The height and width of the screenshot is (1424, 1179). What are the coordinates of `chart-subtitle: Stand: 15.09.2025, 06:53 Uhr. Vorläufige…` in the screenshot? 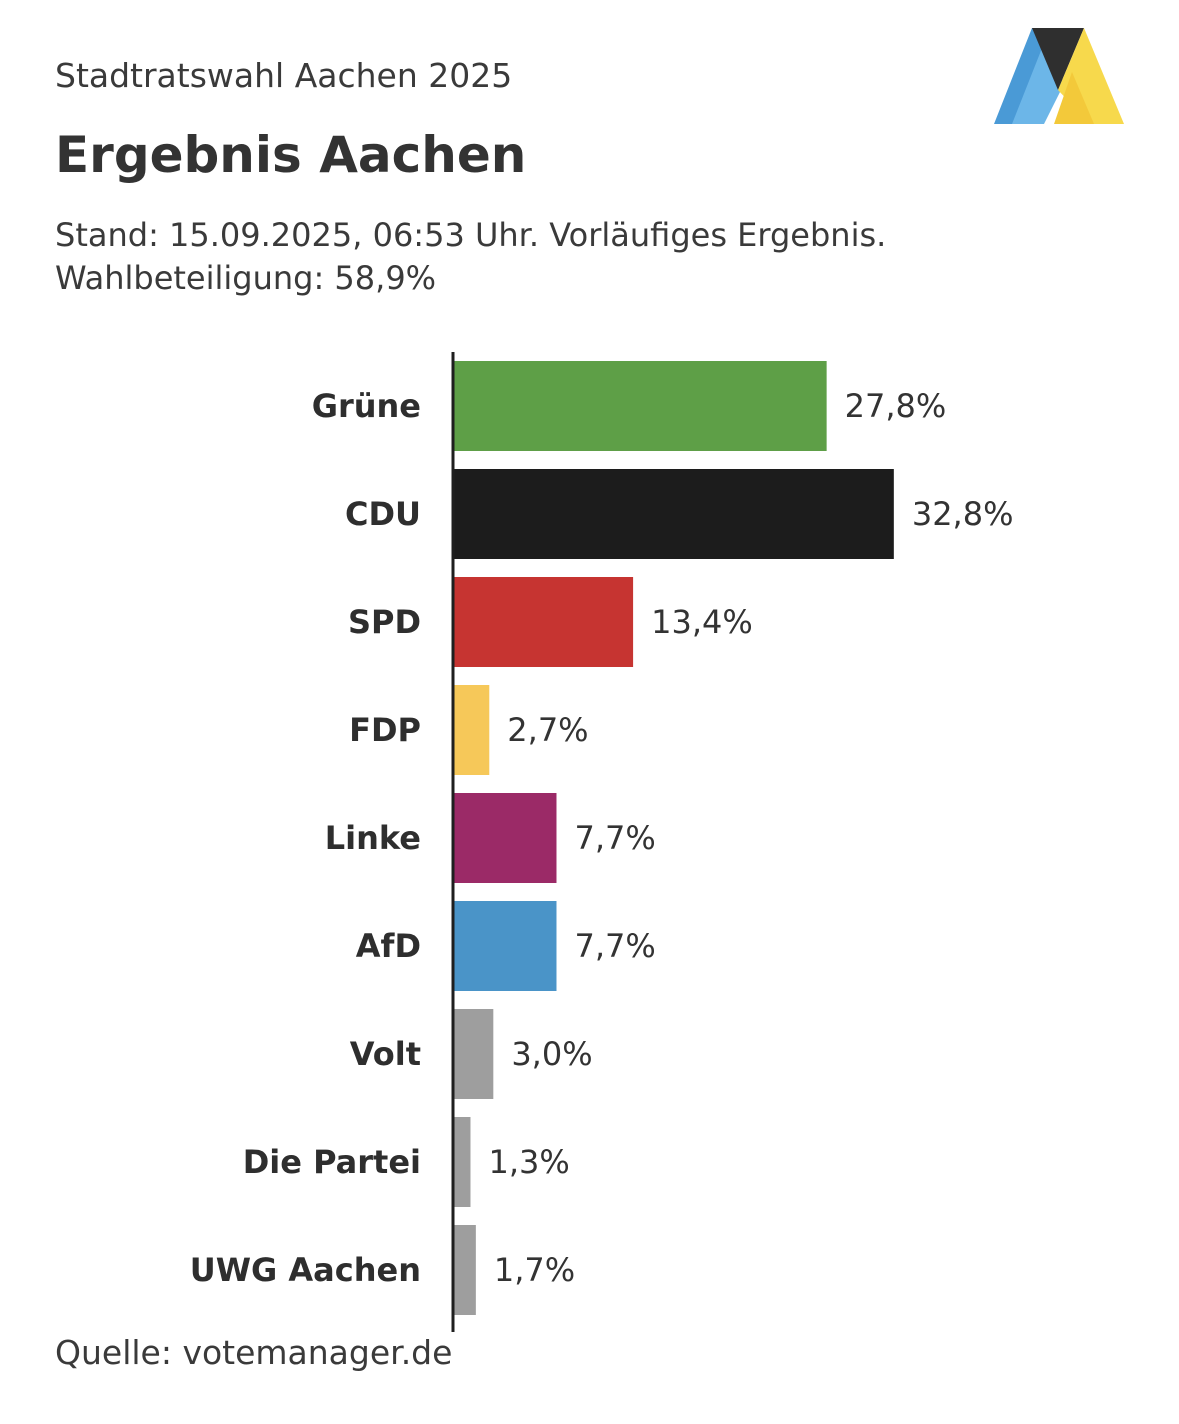 It's located at (470, 257).